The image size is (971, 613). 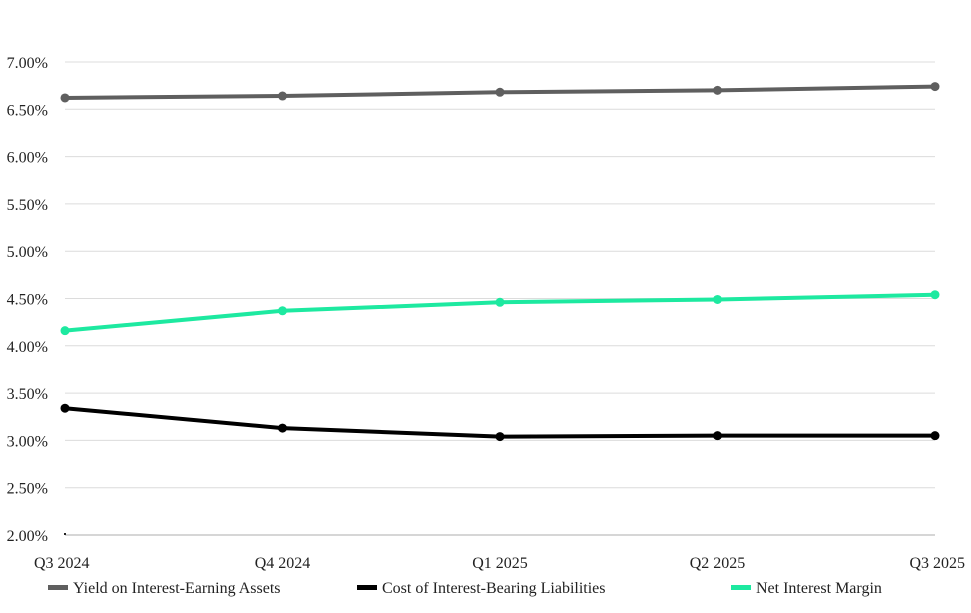 What do you see at coordinates (718, 563) in the screenshot?
I see `x-tick-label: Q2 2025` at bounding box center [718, 563].